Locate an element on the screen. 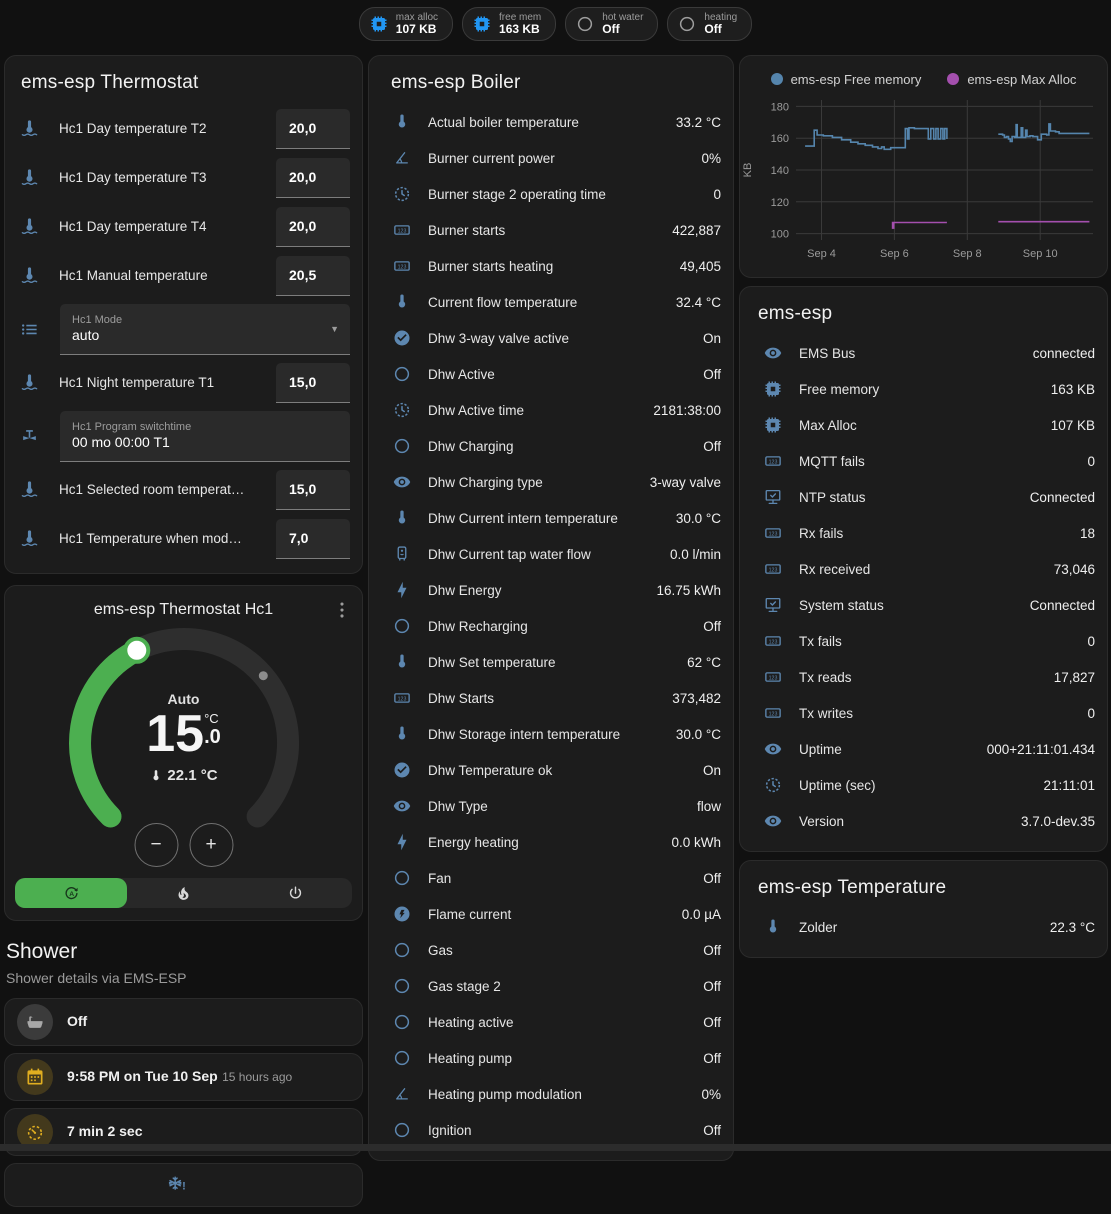  entity-row: Zolder 22.3 °C is located at coordinates (922, 927).